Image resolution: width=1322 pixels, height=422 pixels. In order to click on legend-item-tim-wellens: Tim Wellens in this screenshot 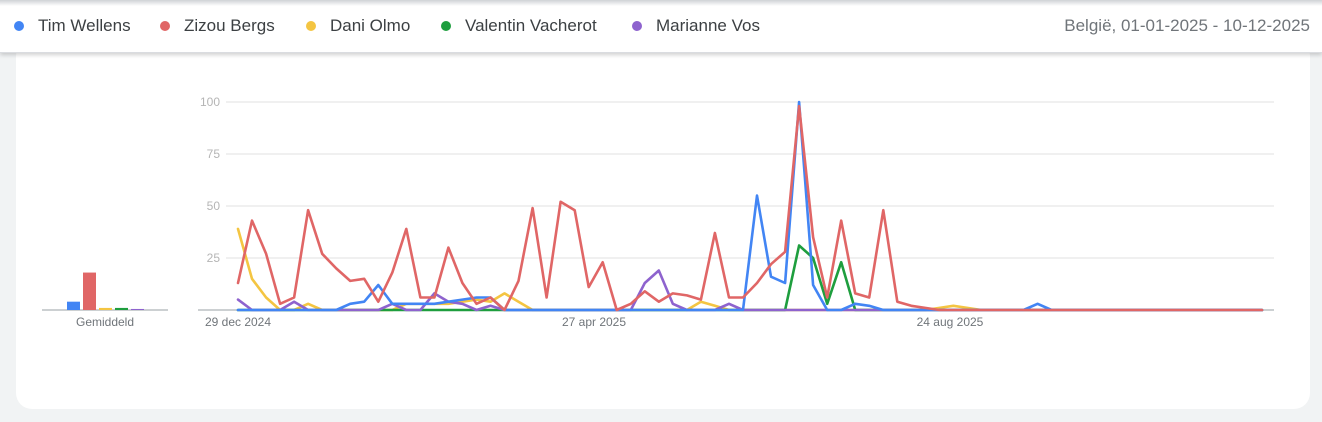, I will do `click(72, 26)`.